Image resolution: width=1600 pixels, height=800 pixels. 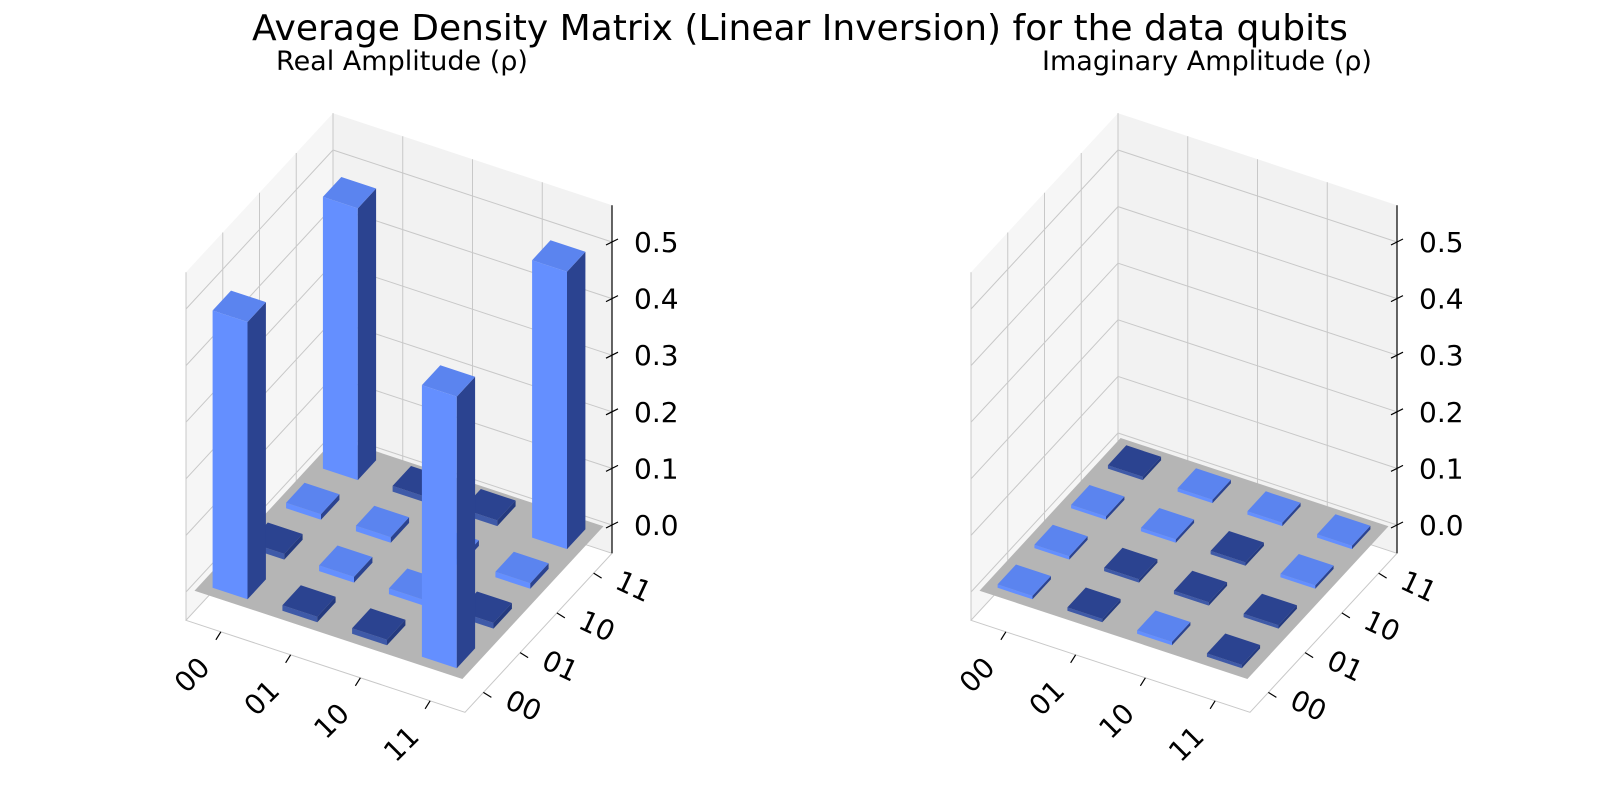 What do you see at coordinates (402, 61) in the screenshot?
I see `real-panel-title: Real Amplitude (ρ)` at bounding box center [402, 61].